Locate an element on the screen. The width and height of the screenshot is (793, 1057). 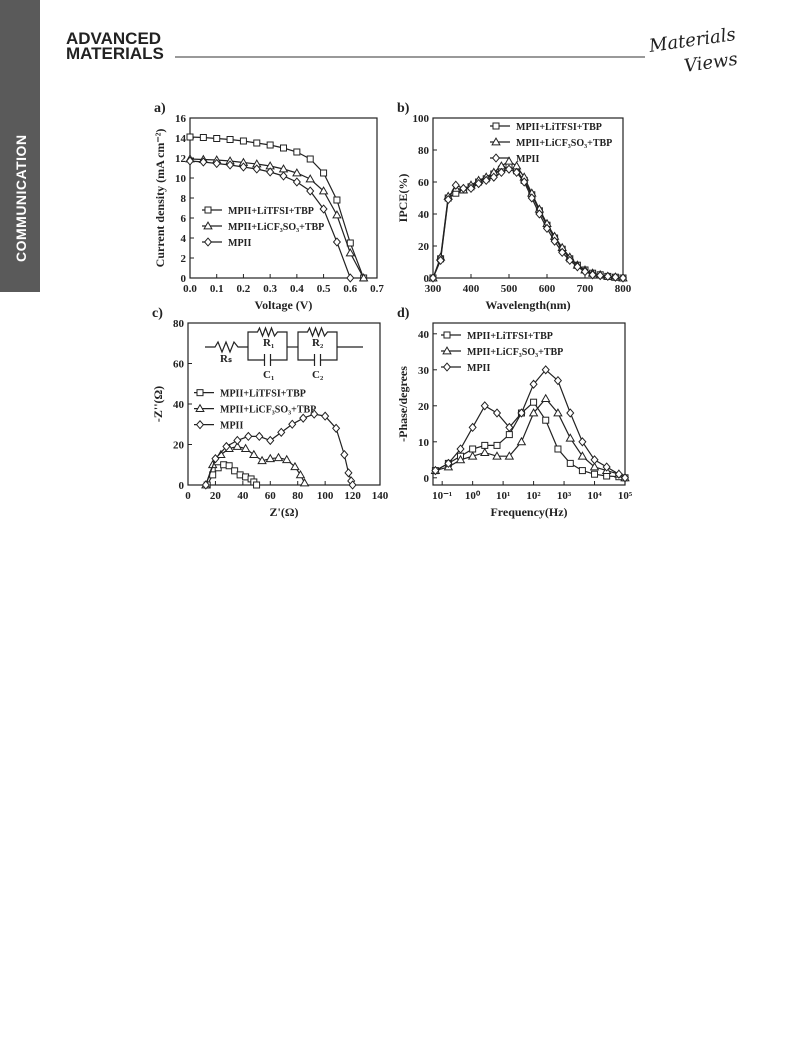
x-tick-label: 10³ is located at coordinates (564, 496).